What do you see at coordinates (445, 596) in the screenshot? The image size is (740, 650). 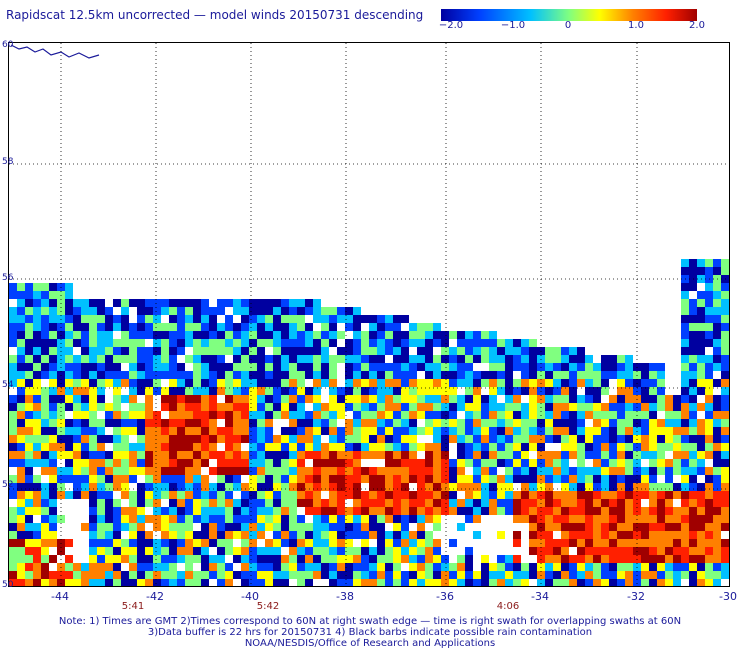 I see `lon-label: -36` at bounding box center [445, 596].